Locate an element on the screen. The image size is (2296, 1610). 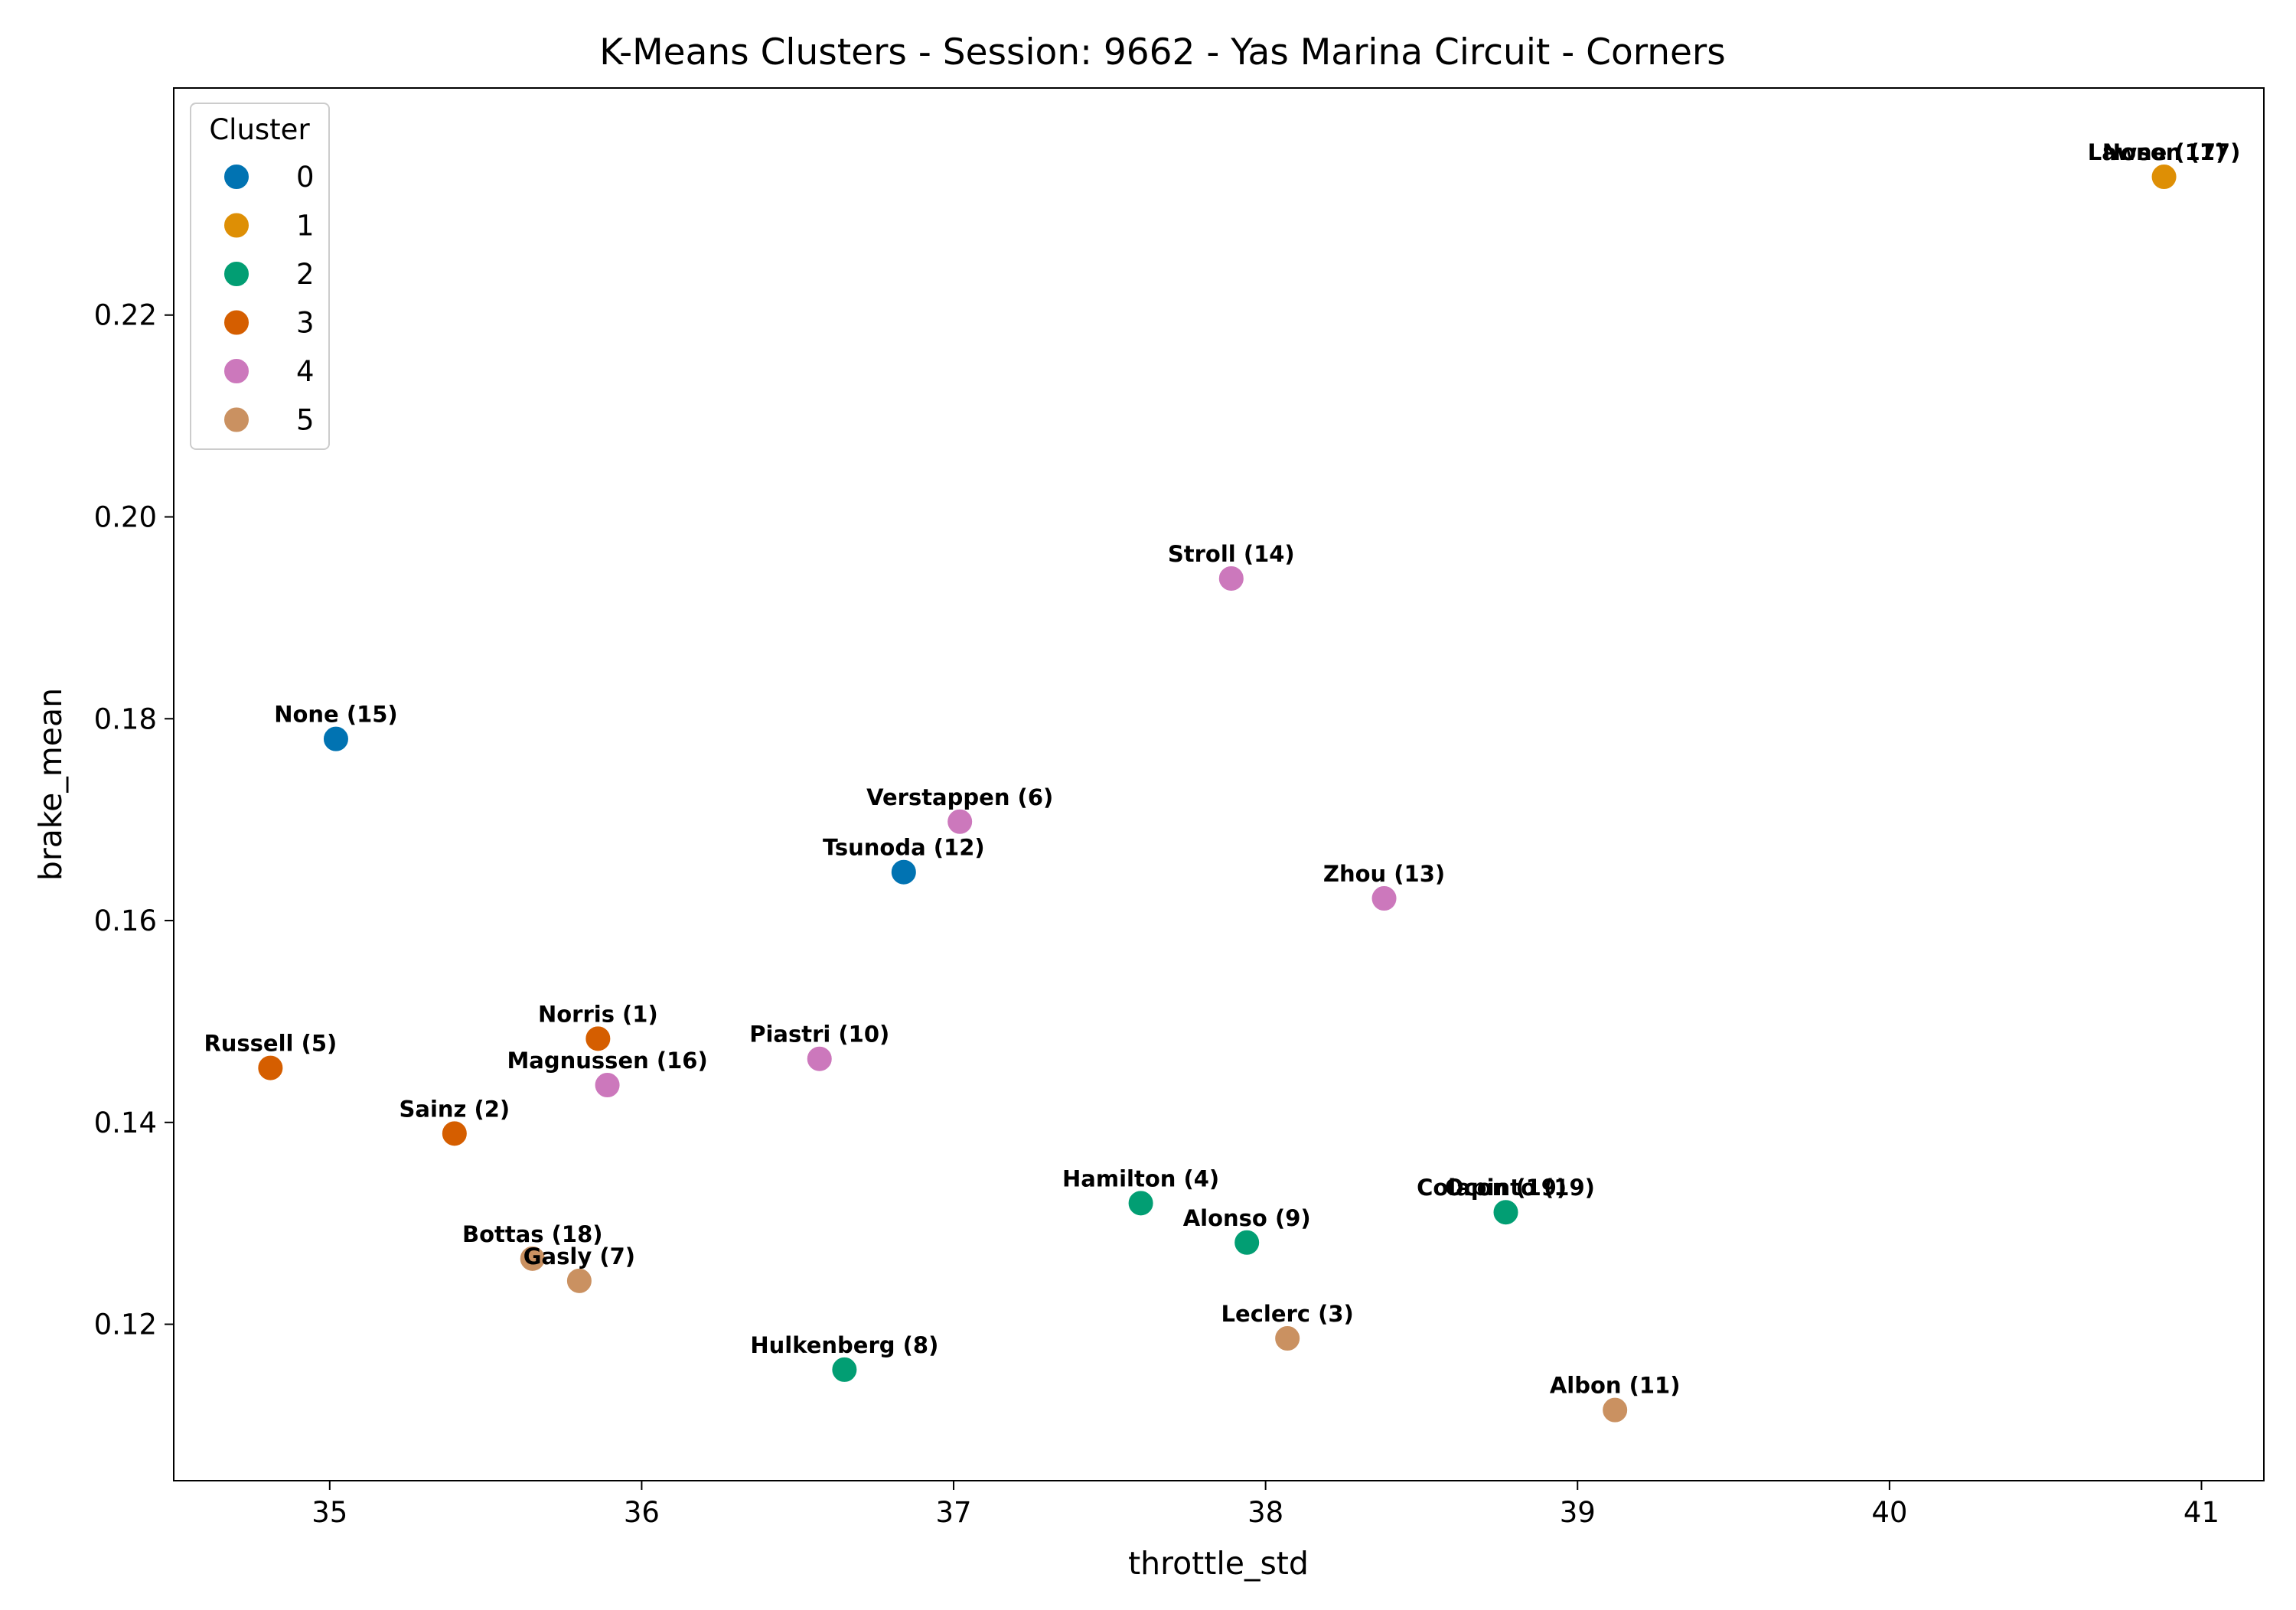
legend-entry-label: 2 is located at coordinates (305, 274).